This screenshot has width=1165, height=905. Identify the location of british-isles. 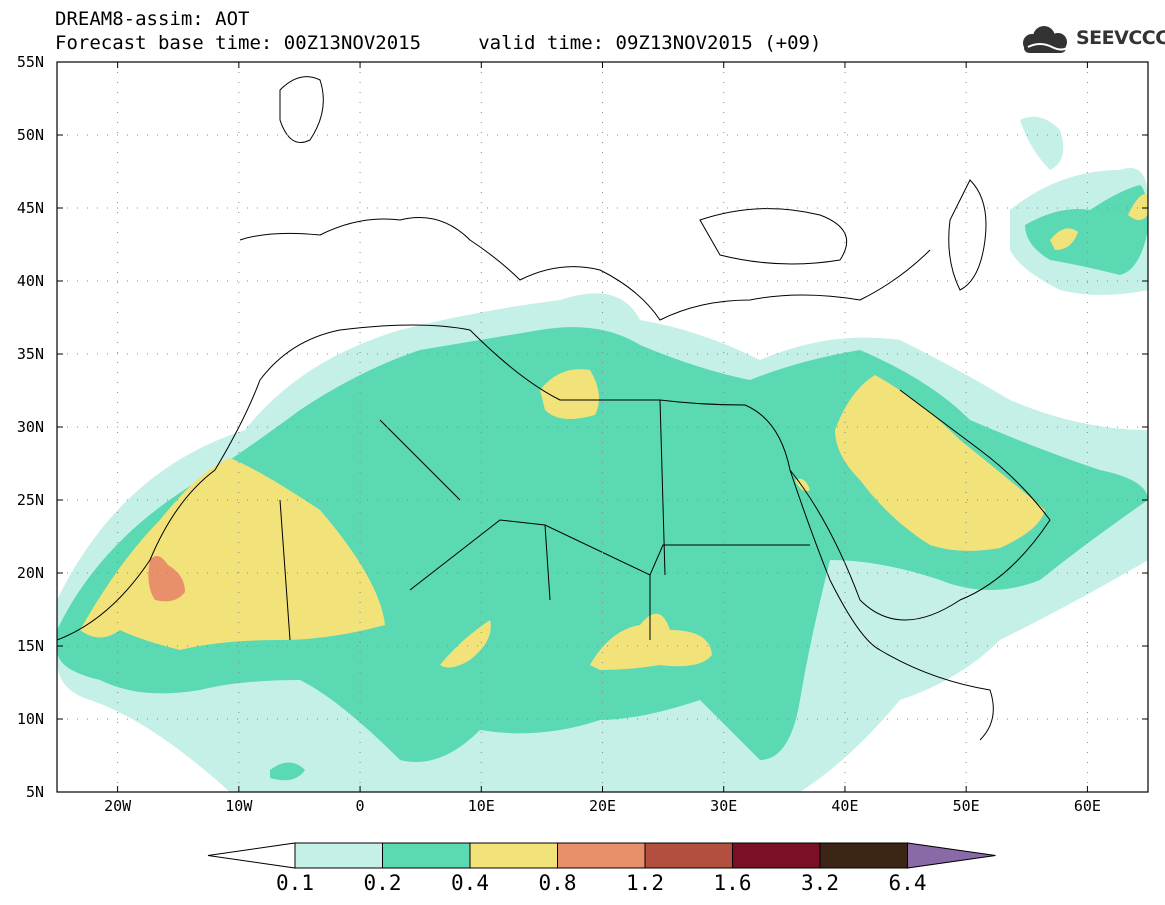
(301, 109).